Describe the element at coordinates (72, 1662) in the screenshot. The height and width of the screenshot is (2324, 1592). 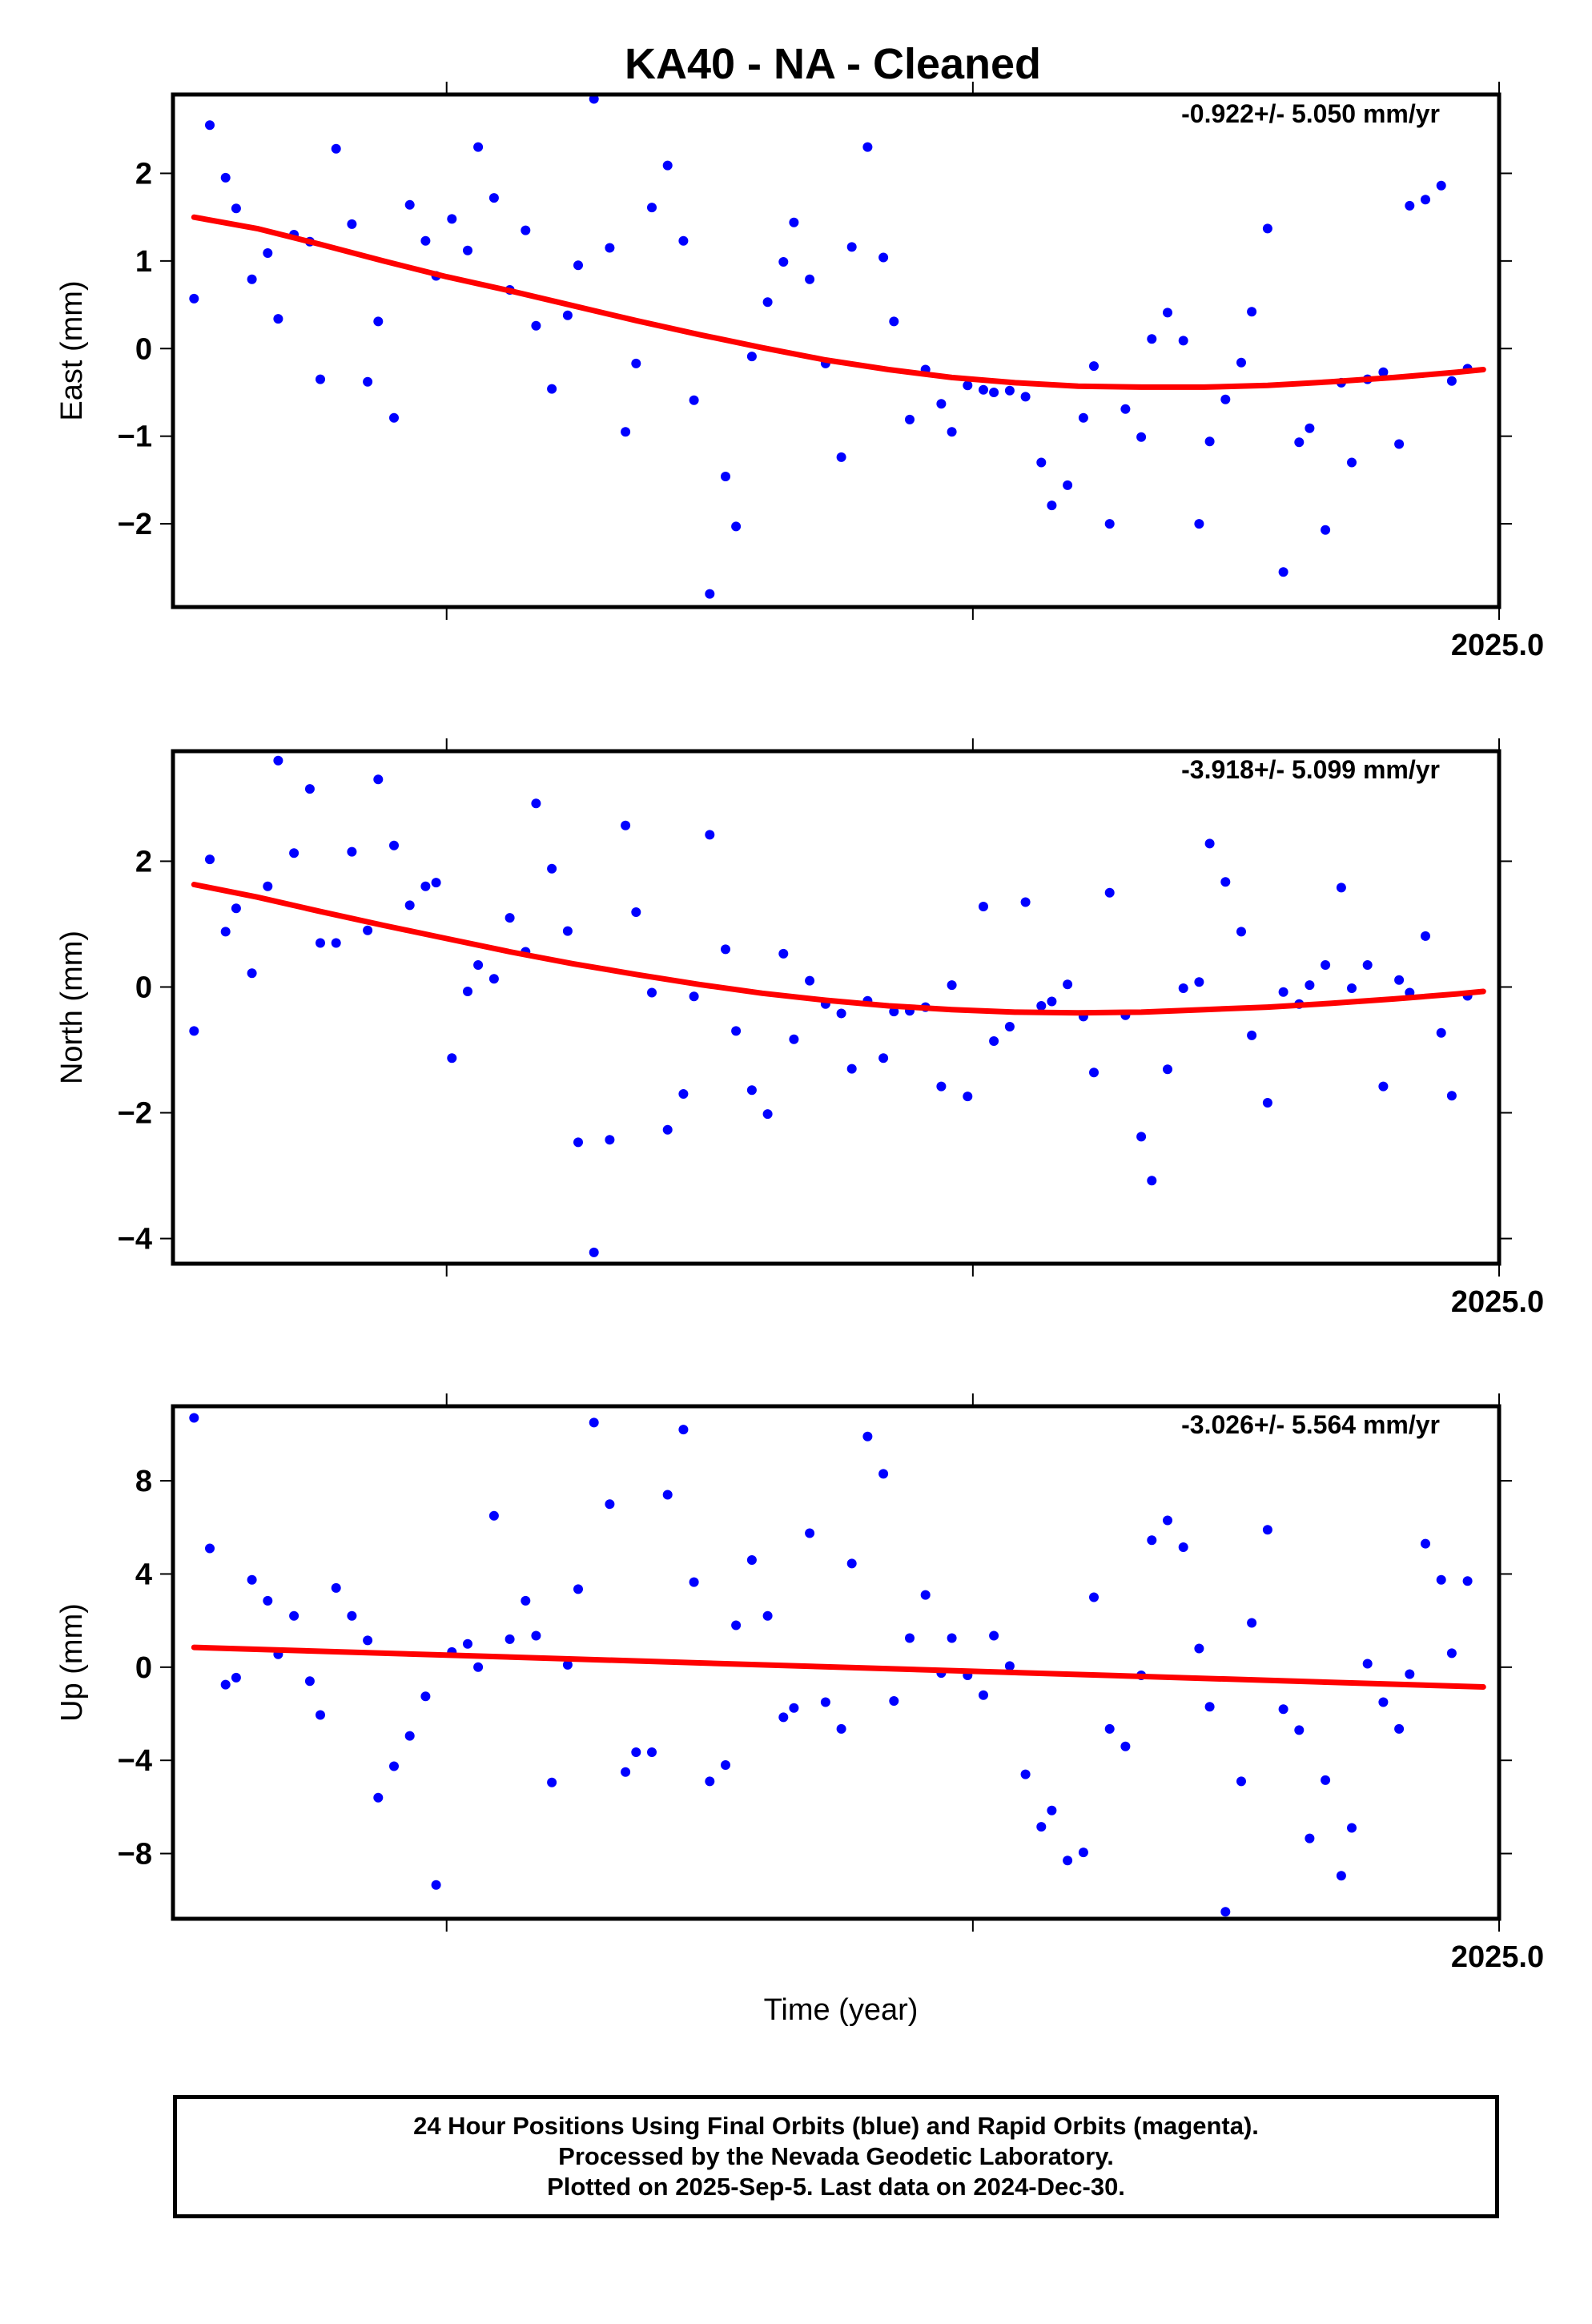
I see `up-y-axis-label: Up (mm)` at that location.